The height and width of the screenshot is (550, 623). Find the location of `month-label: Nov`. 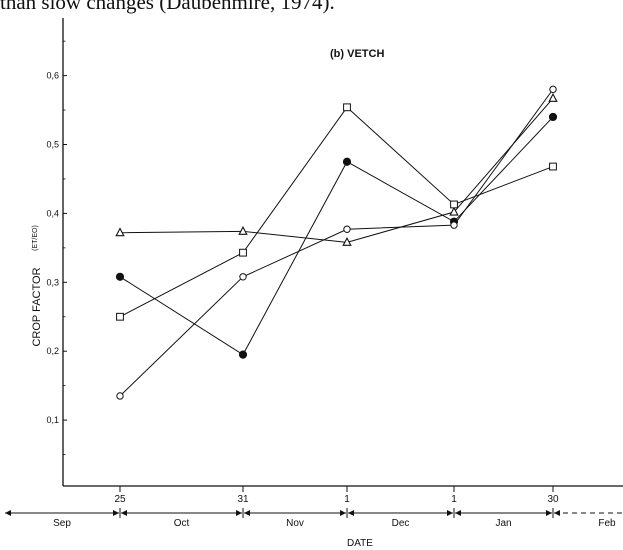

month-label: Nov is located at coordinates (295, 523).